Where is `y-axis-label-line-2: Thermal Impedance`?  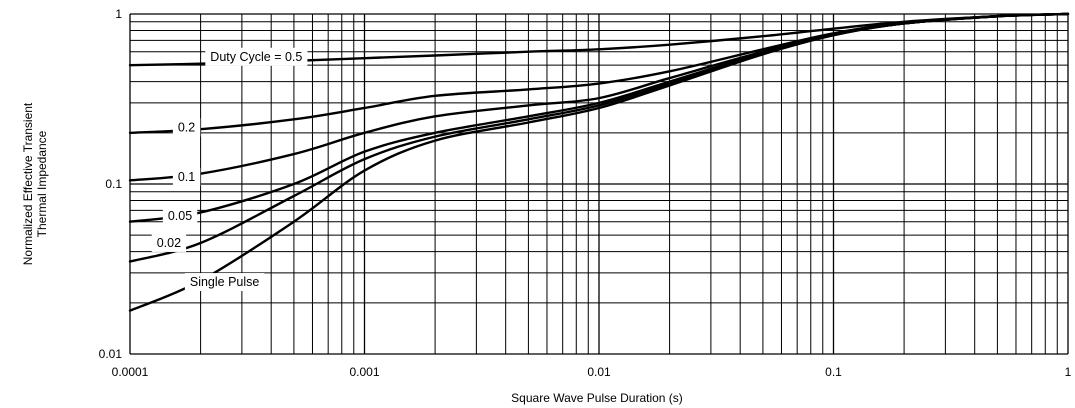
y-axis-label-line-2: Thermal Impedance is located at coordinates (42, 183).